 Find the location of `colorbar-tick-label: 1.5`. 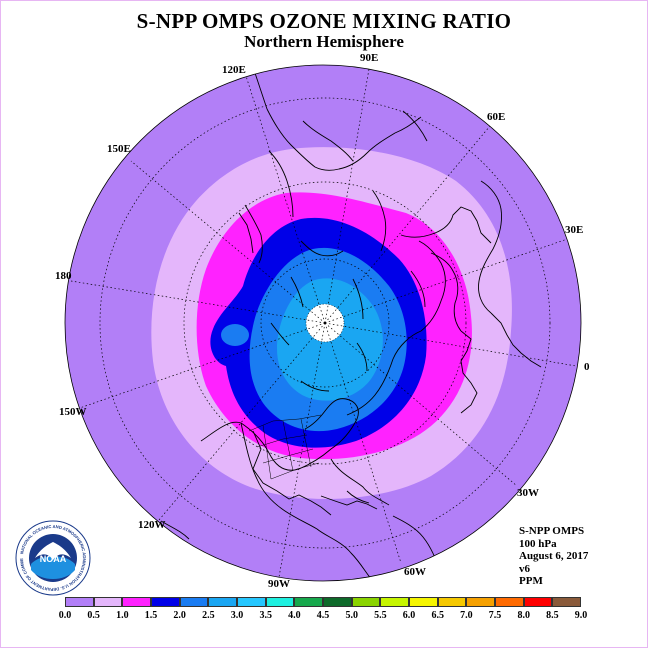

colorbar-tick-label: 1.5 is located at coordinates (151, 615).